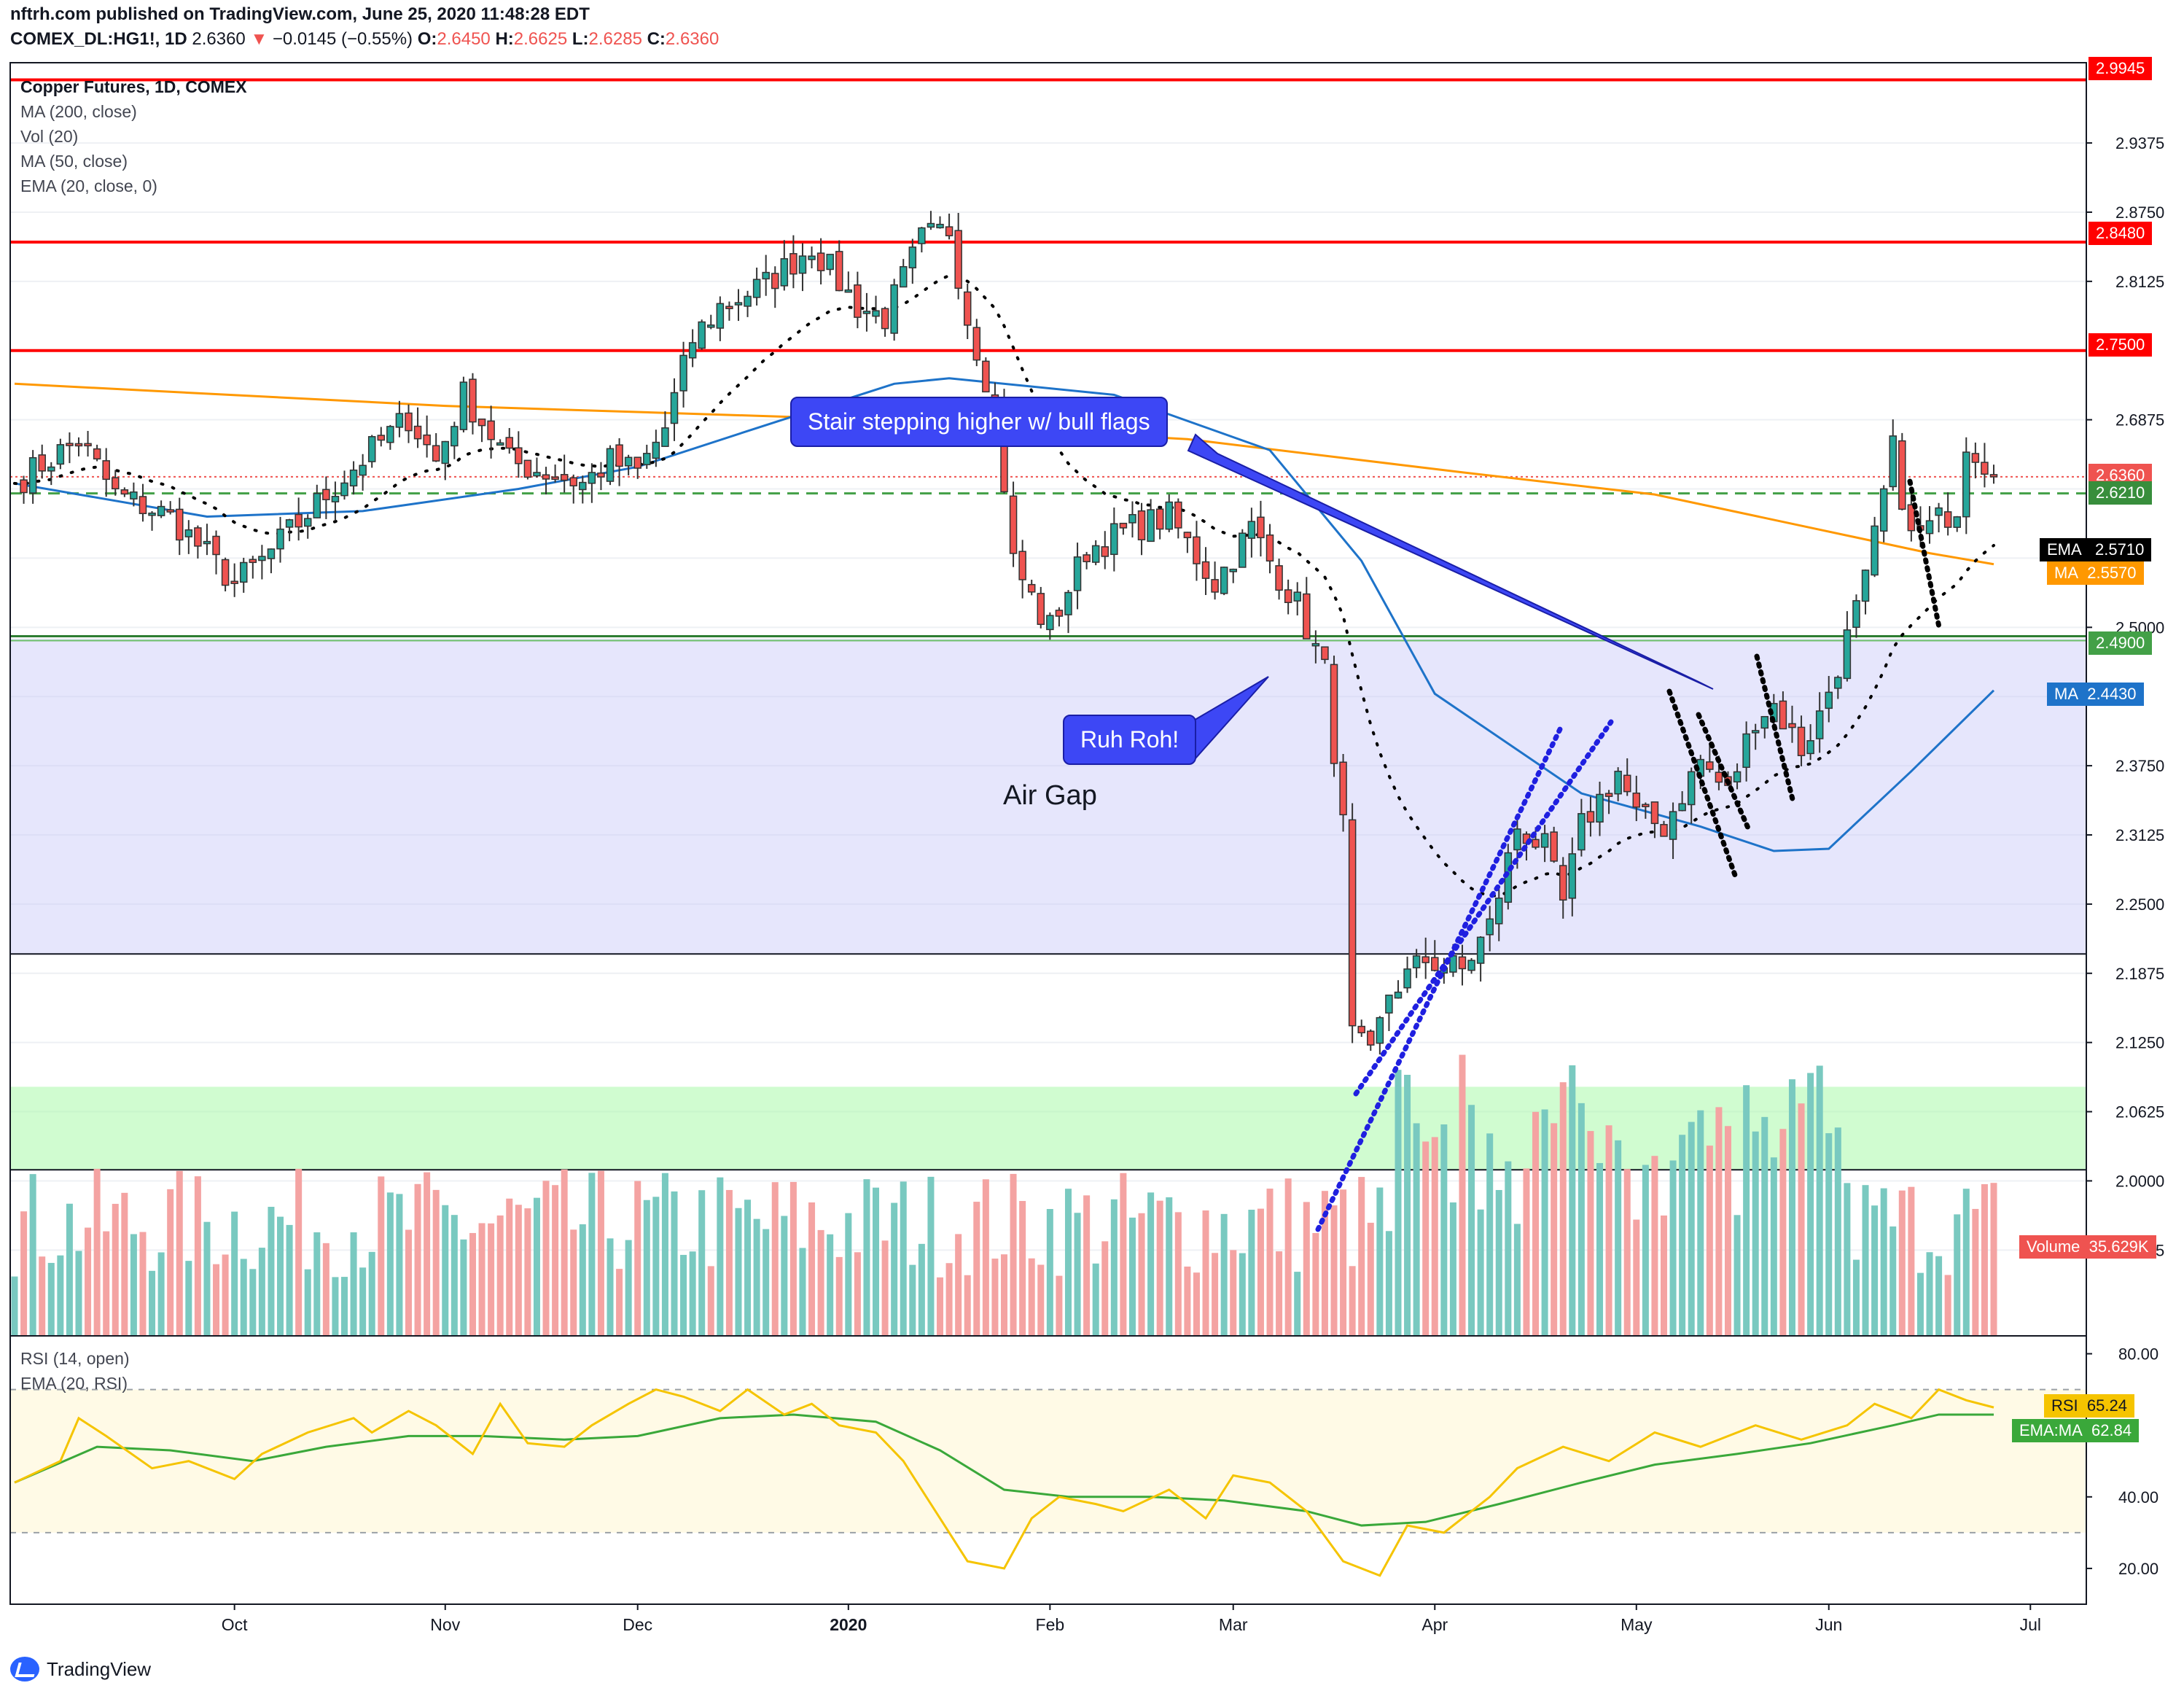  Describe the element at coordinates (74, 161) in the screenshot. I see `legend-ma50: MA (50, close)` at that location.